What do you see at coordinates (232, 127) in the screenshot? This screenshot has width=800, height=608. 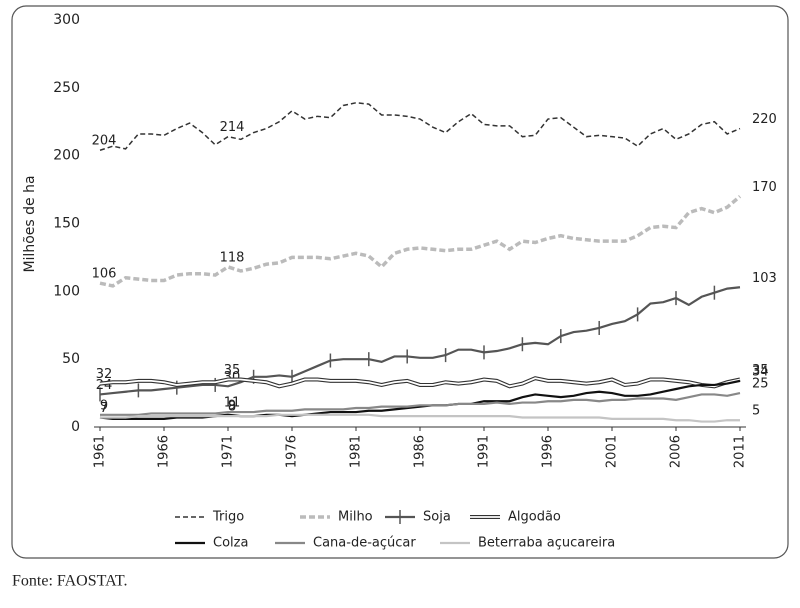 I see `data-label: 214` at bounding box center [232, 127].